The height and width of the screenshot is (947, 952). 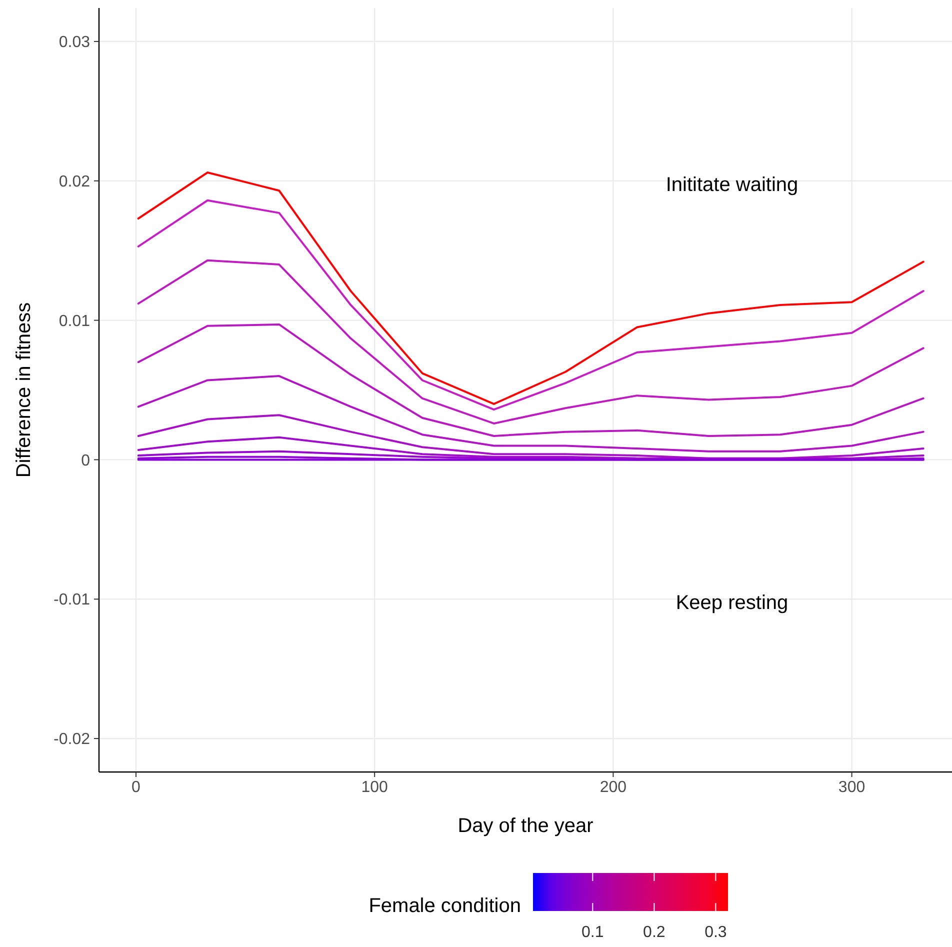 I want to click on annotation: Inititate waiting, so click(x=732, y=185).